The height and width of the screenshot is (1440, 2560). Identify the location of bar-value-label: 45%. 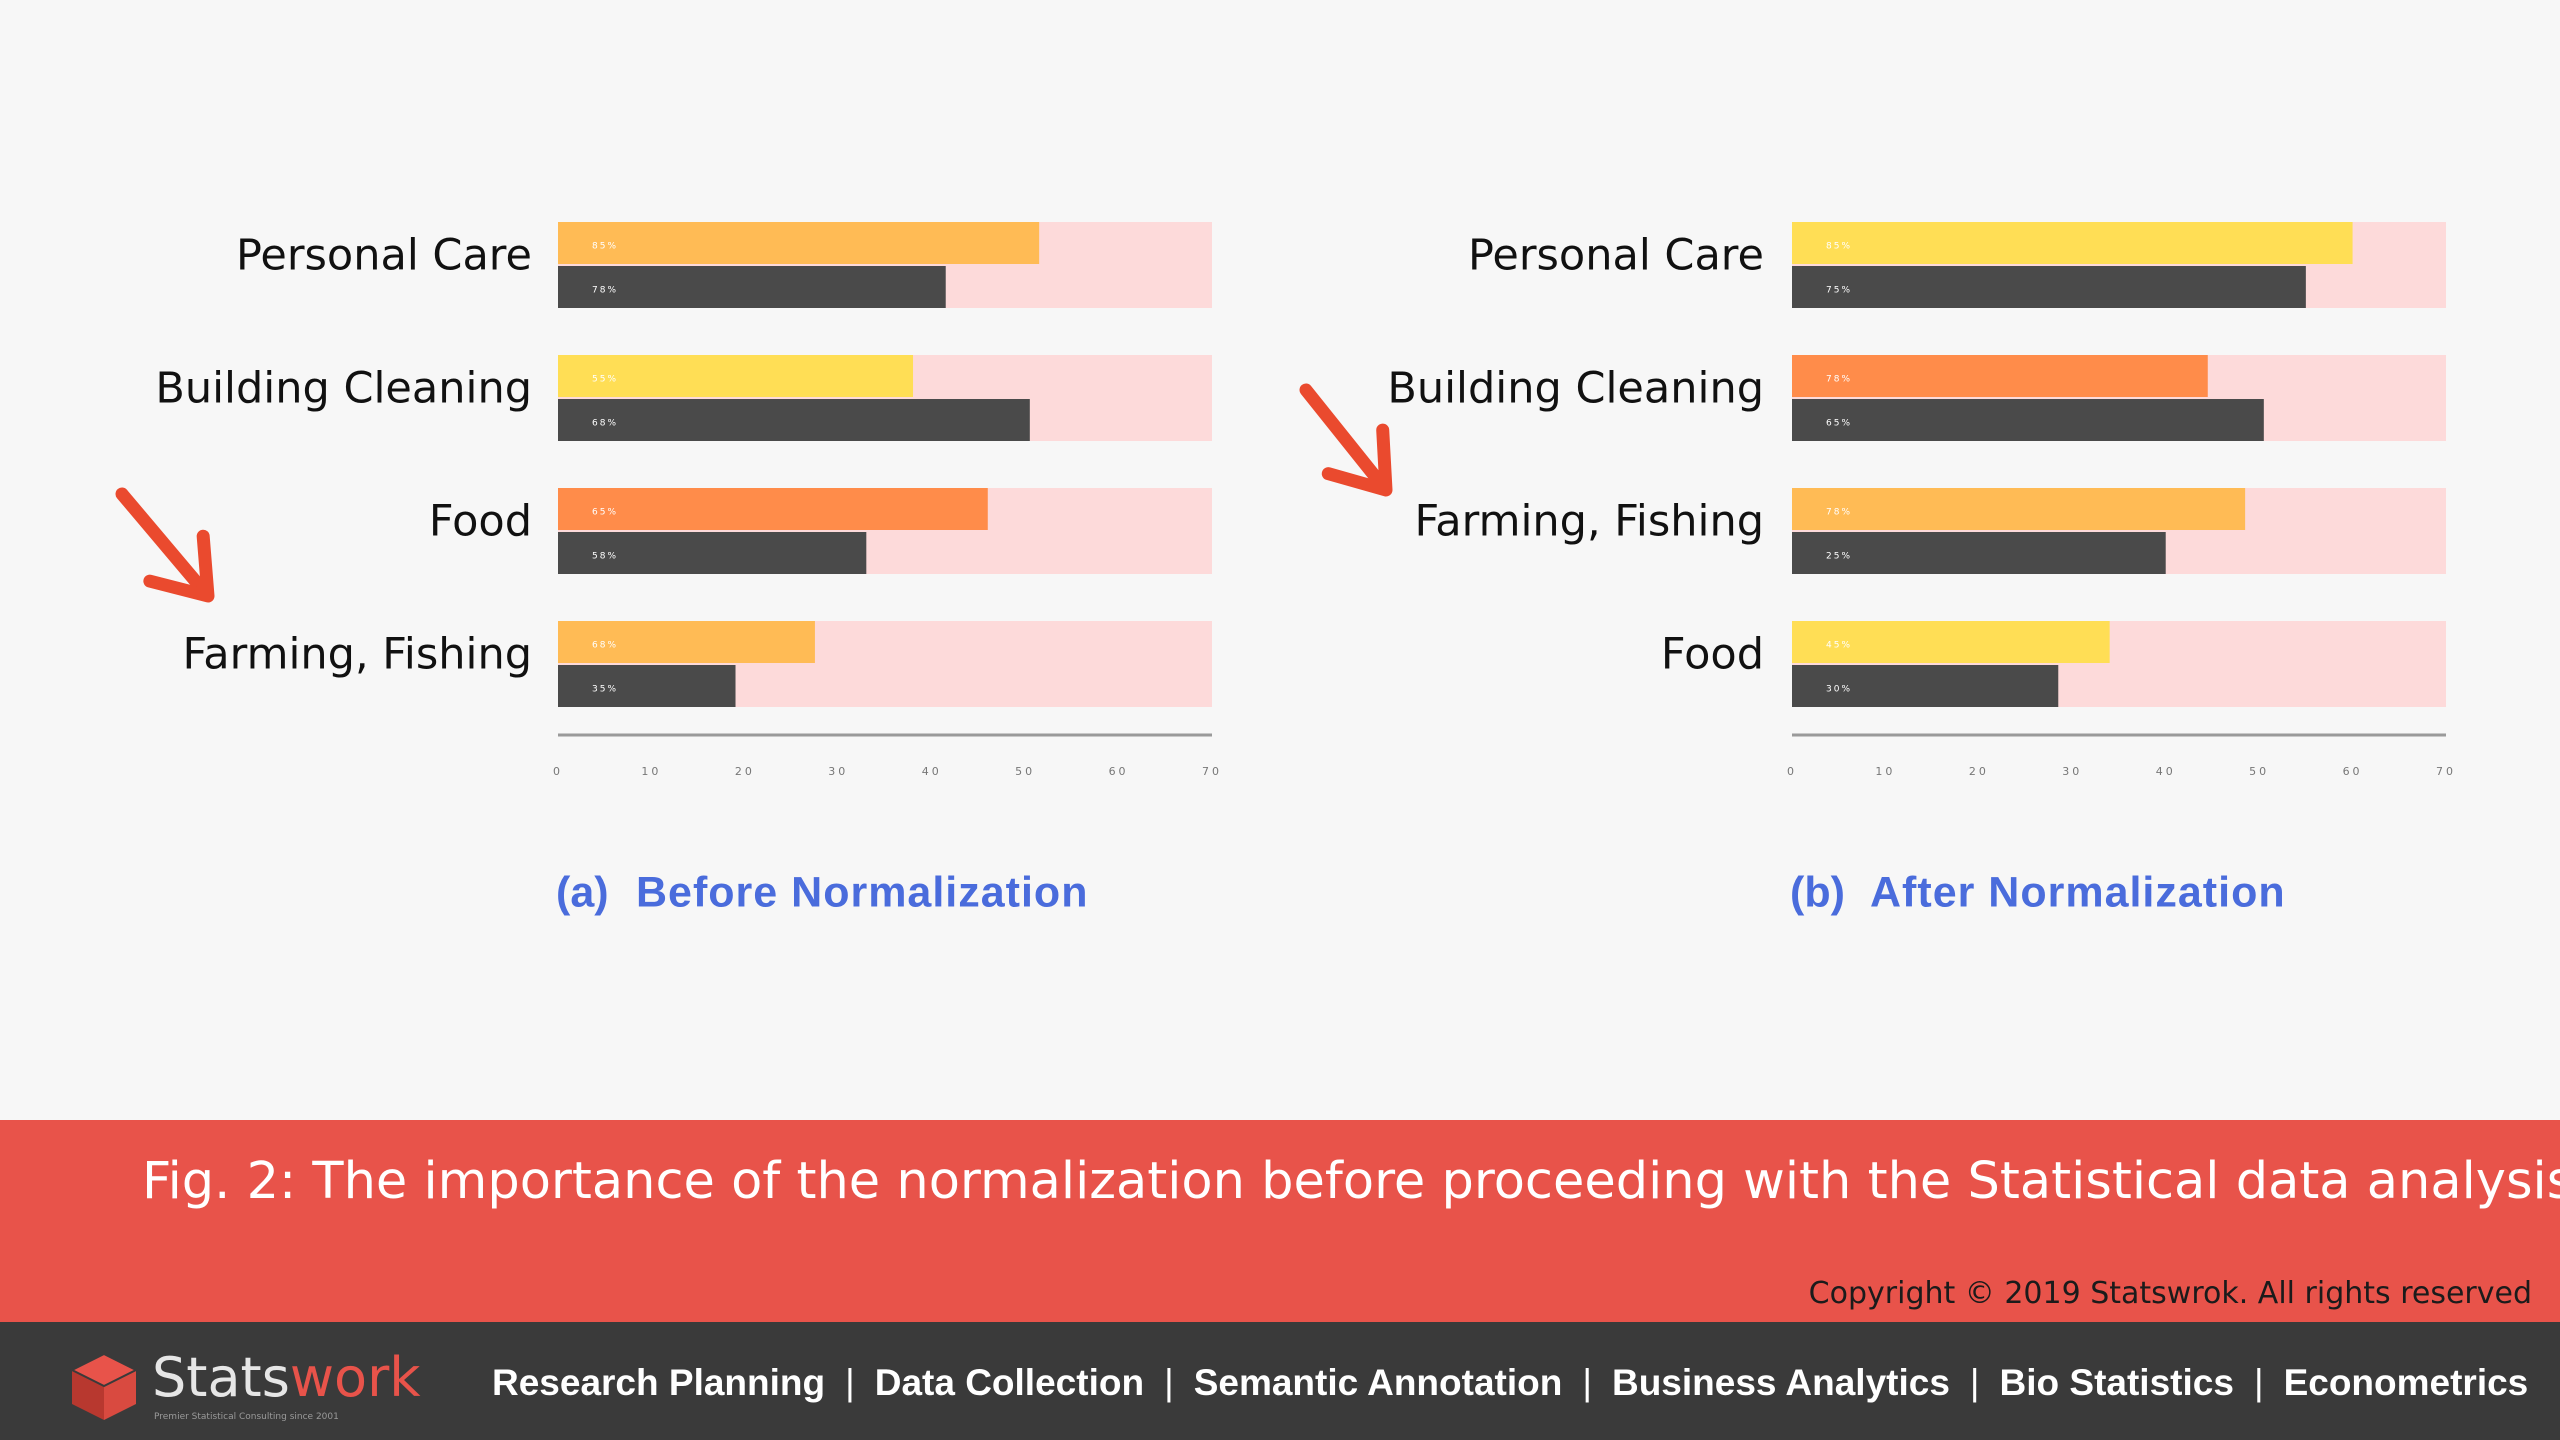
(1839, 646).